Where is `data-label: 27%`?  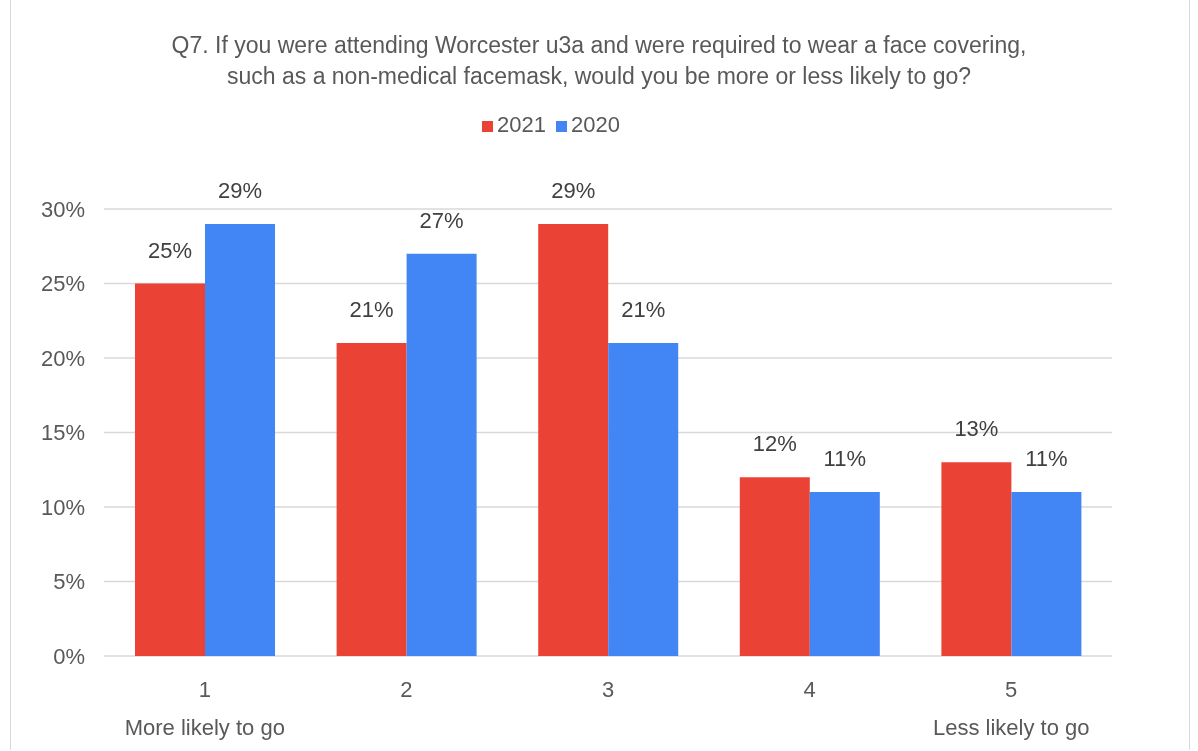 data-label: 27% is located at coordinates (441, 220).